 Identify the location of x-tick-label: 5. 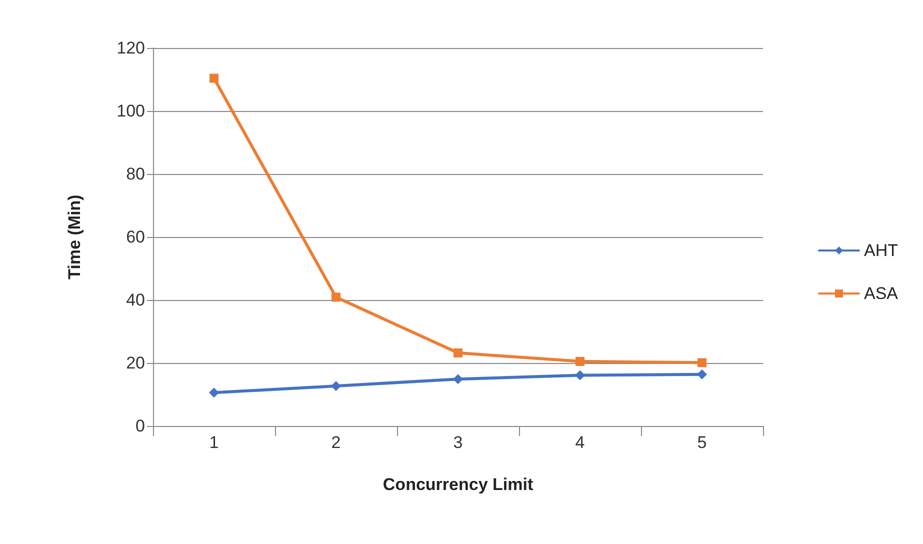
(702, 442).